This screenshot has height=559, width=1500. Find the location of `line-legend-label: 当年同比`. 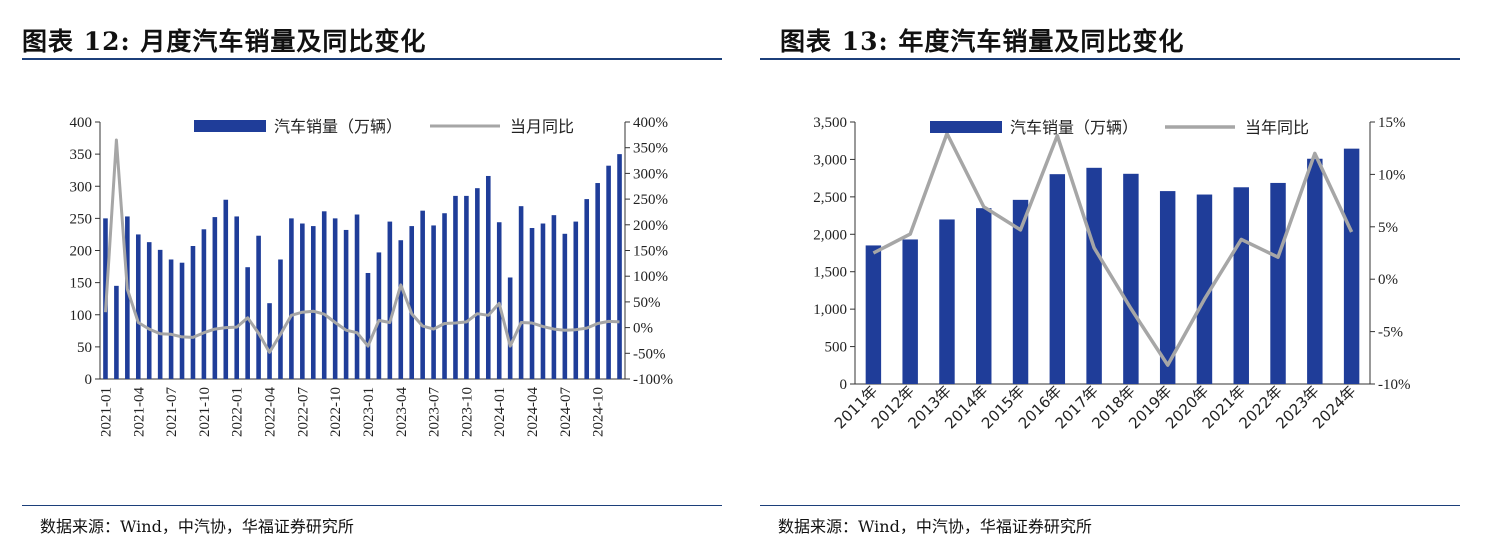

line-legend-label: 当年同比 is located at coordinates (1277, 127).